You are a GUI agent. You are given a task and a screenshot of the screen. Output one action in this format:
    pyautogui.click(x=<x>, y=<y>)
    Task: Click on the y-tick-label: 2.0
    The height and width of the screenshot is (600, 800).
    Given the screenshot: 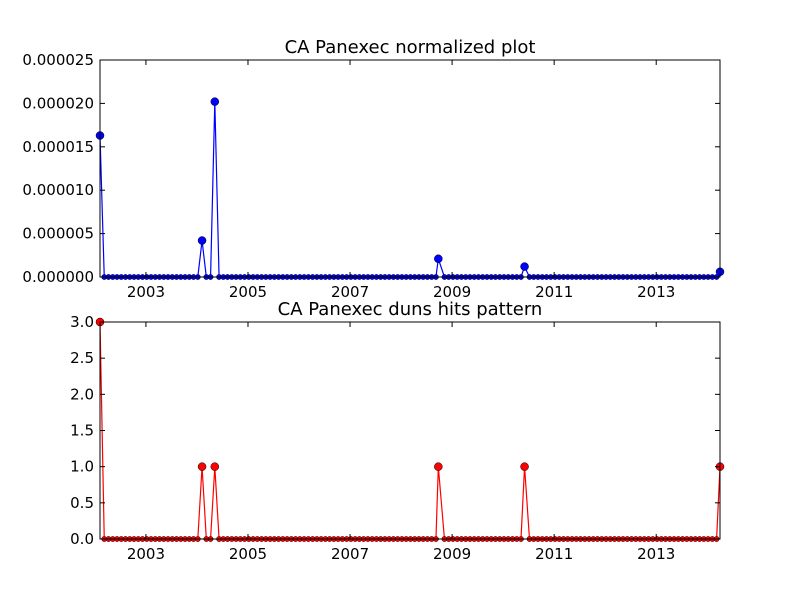 What is the action you would take?
    pyautogui.click(x=82, y=394)
    